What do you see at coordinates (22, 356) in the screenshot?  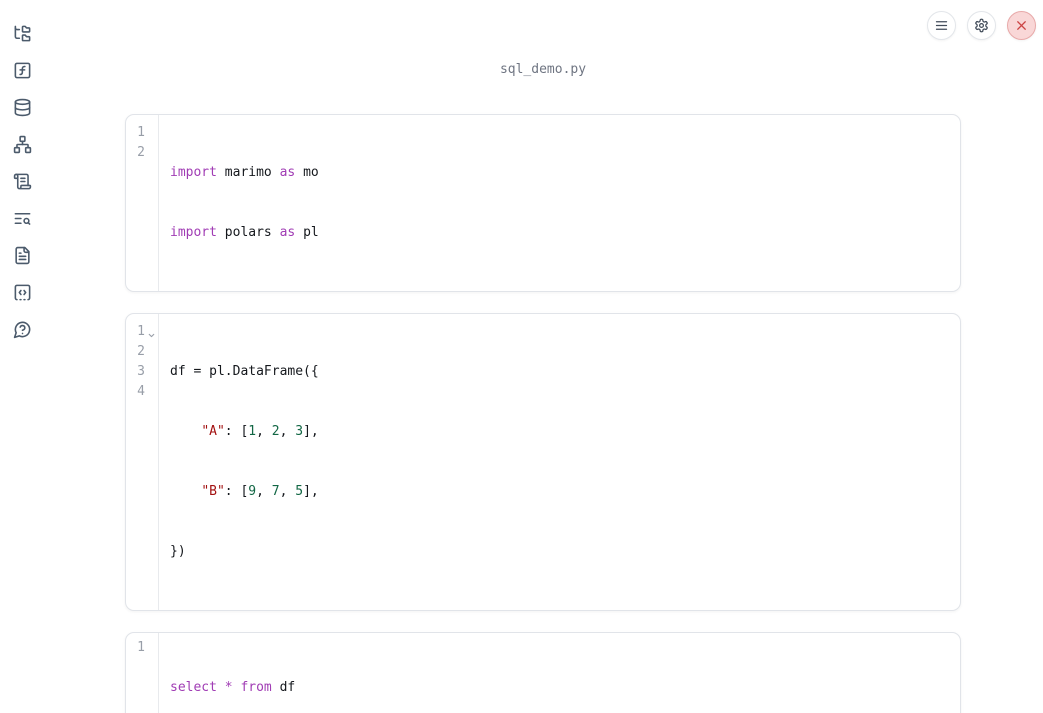 I see `helper-panel-sidebar` at bounding box center [22, 356].